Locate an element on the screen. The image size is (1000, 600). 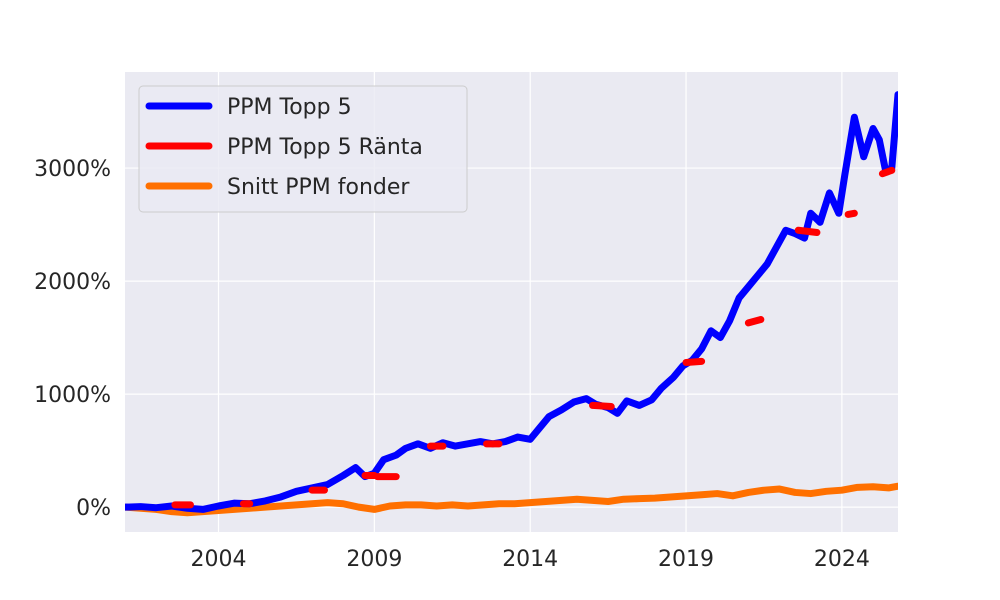
legend-label: PPM Topp 5 Ränta is located at coordinates (325, 147).